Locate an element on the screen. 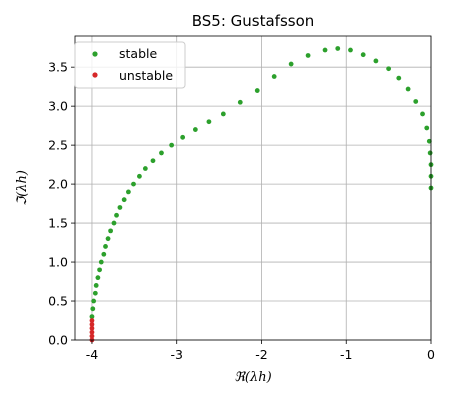 The image size is (450, 400). y-tick-label: 1.5 is located at coordinates (58, 223).